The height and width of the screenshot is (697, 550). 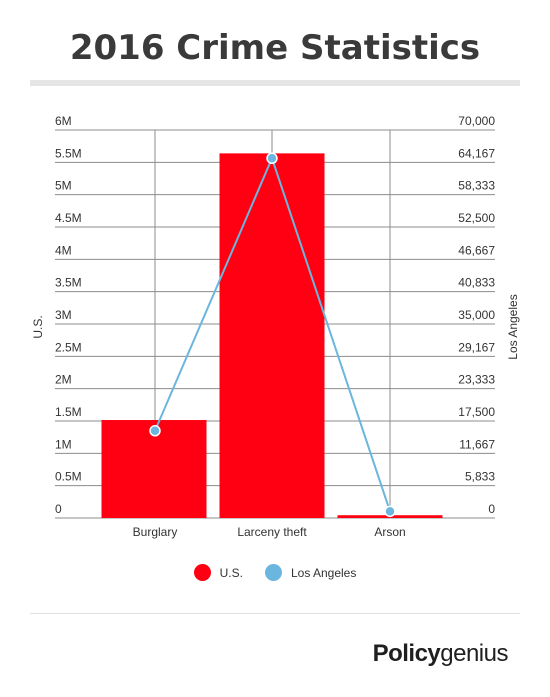 What do you see at coordinates (272, 158) in the screenshot?
I see `point-los-angeles-larceny-theft` at bounding box center [272, 158].